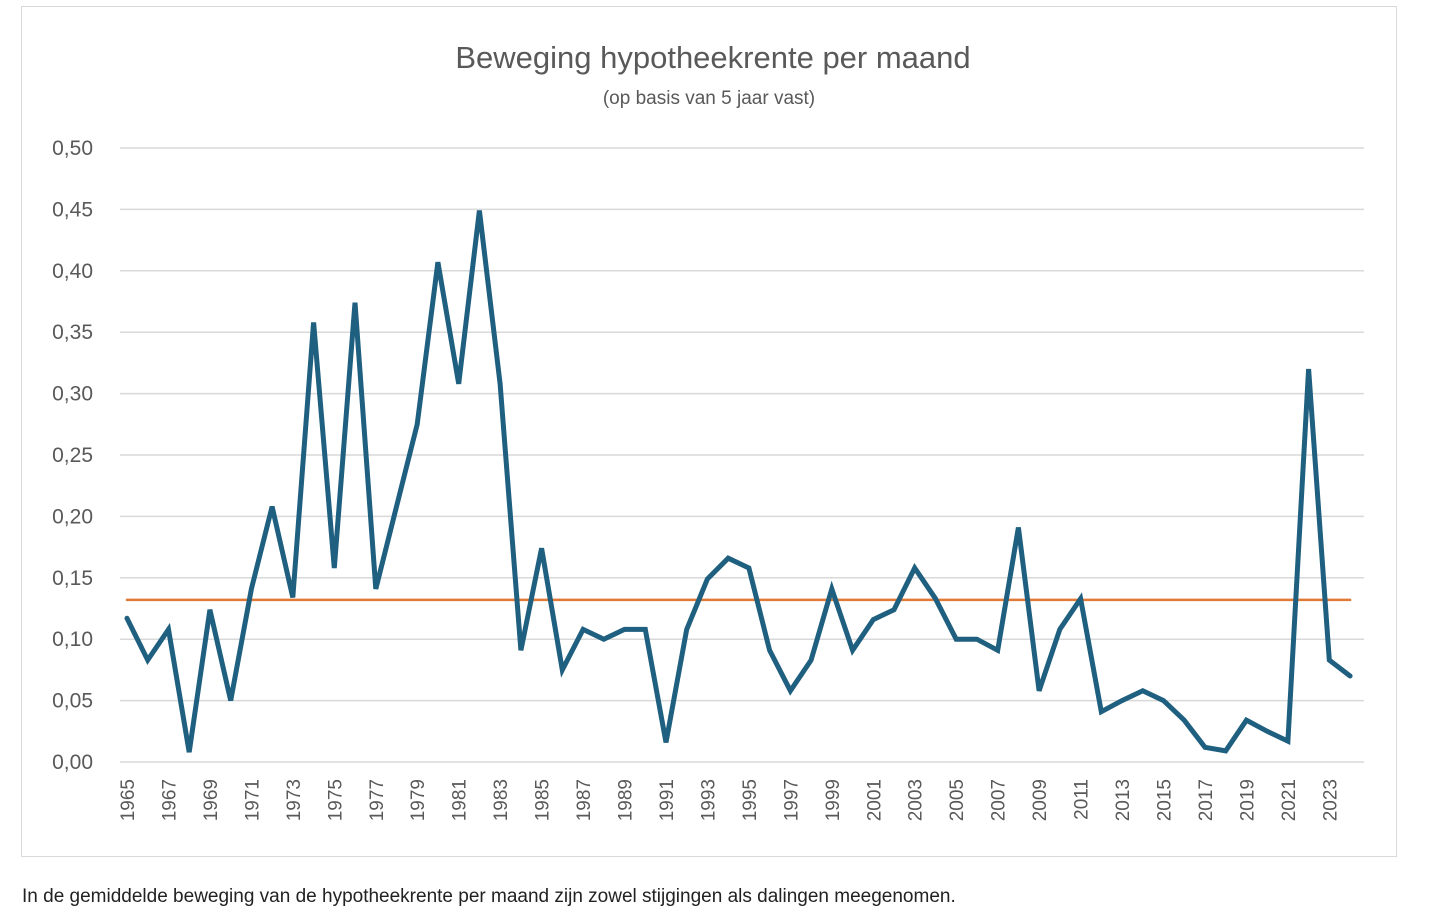  Describe the element at coordinates (72, 332) in the screenshot. I see `y-tick-label: 0,35` at that location.